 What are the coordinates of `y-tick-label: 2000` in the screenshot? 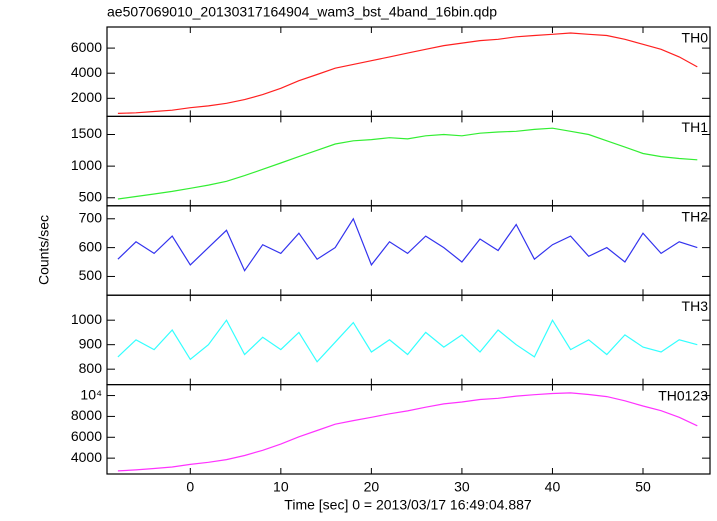 It's located at (86, 97).